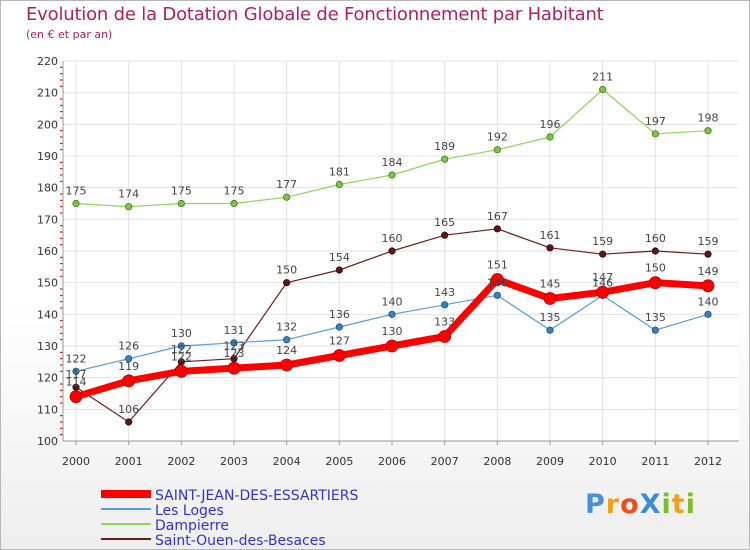 The height and width of the screenshot is (550, 750). Describe the element at coordinates (47, 61) in the screenshot. I see `y-tick-label: 220` at that location.